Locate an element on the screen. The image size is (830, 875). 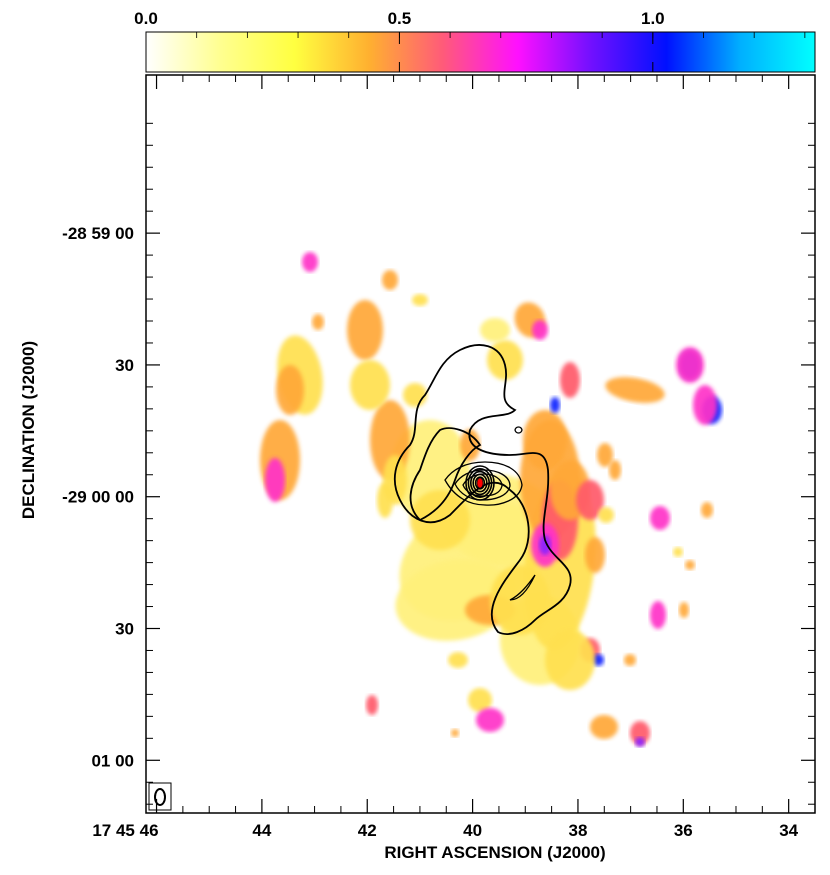
x-tick: 42 is located at coordinates (367, 457).